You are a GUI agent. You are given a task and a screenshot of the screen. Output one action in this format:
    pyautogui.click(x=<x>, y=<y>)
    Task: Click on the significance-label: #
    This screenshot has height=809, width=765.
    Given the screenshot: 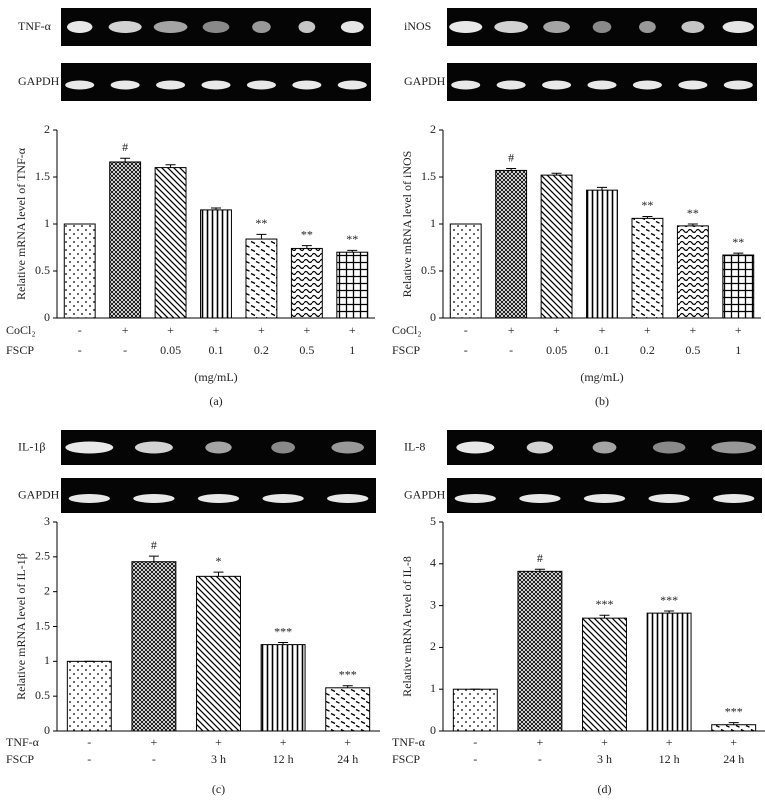 What is the action you would take?
    pyautogui.click(x=125, y=147)
    